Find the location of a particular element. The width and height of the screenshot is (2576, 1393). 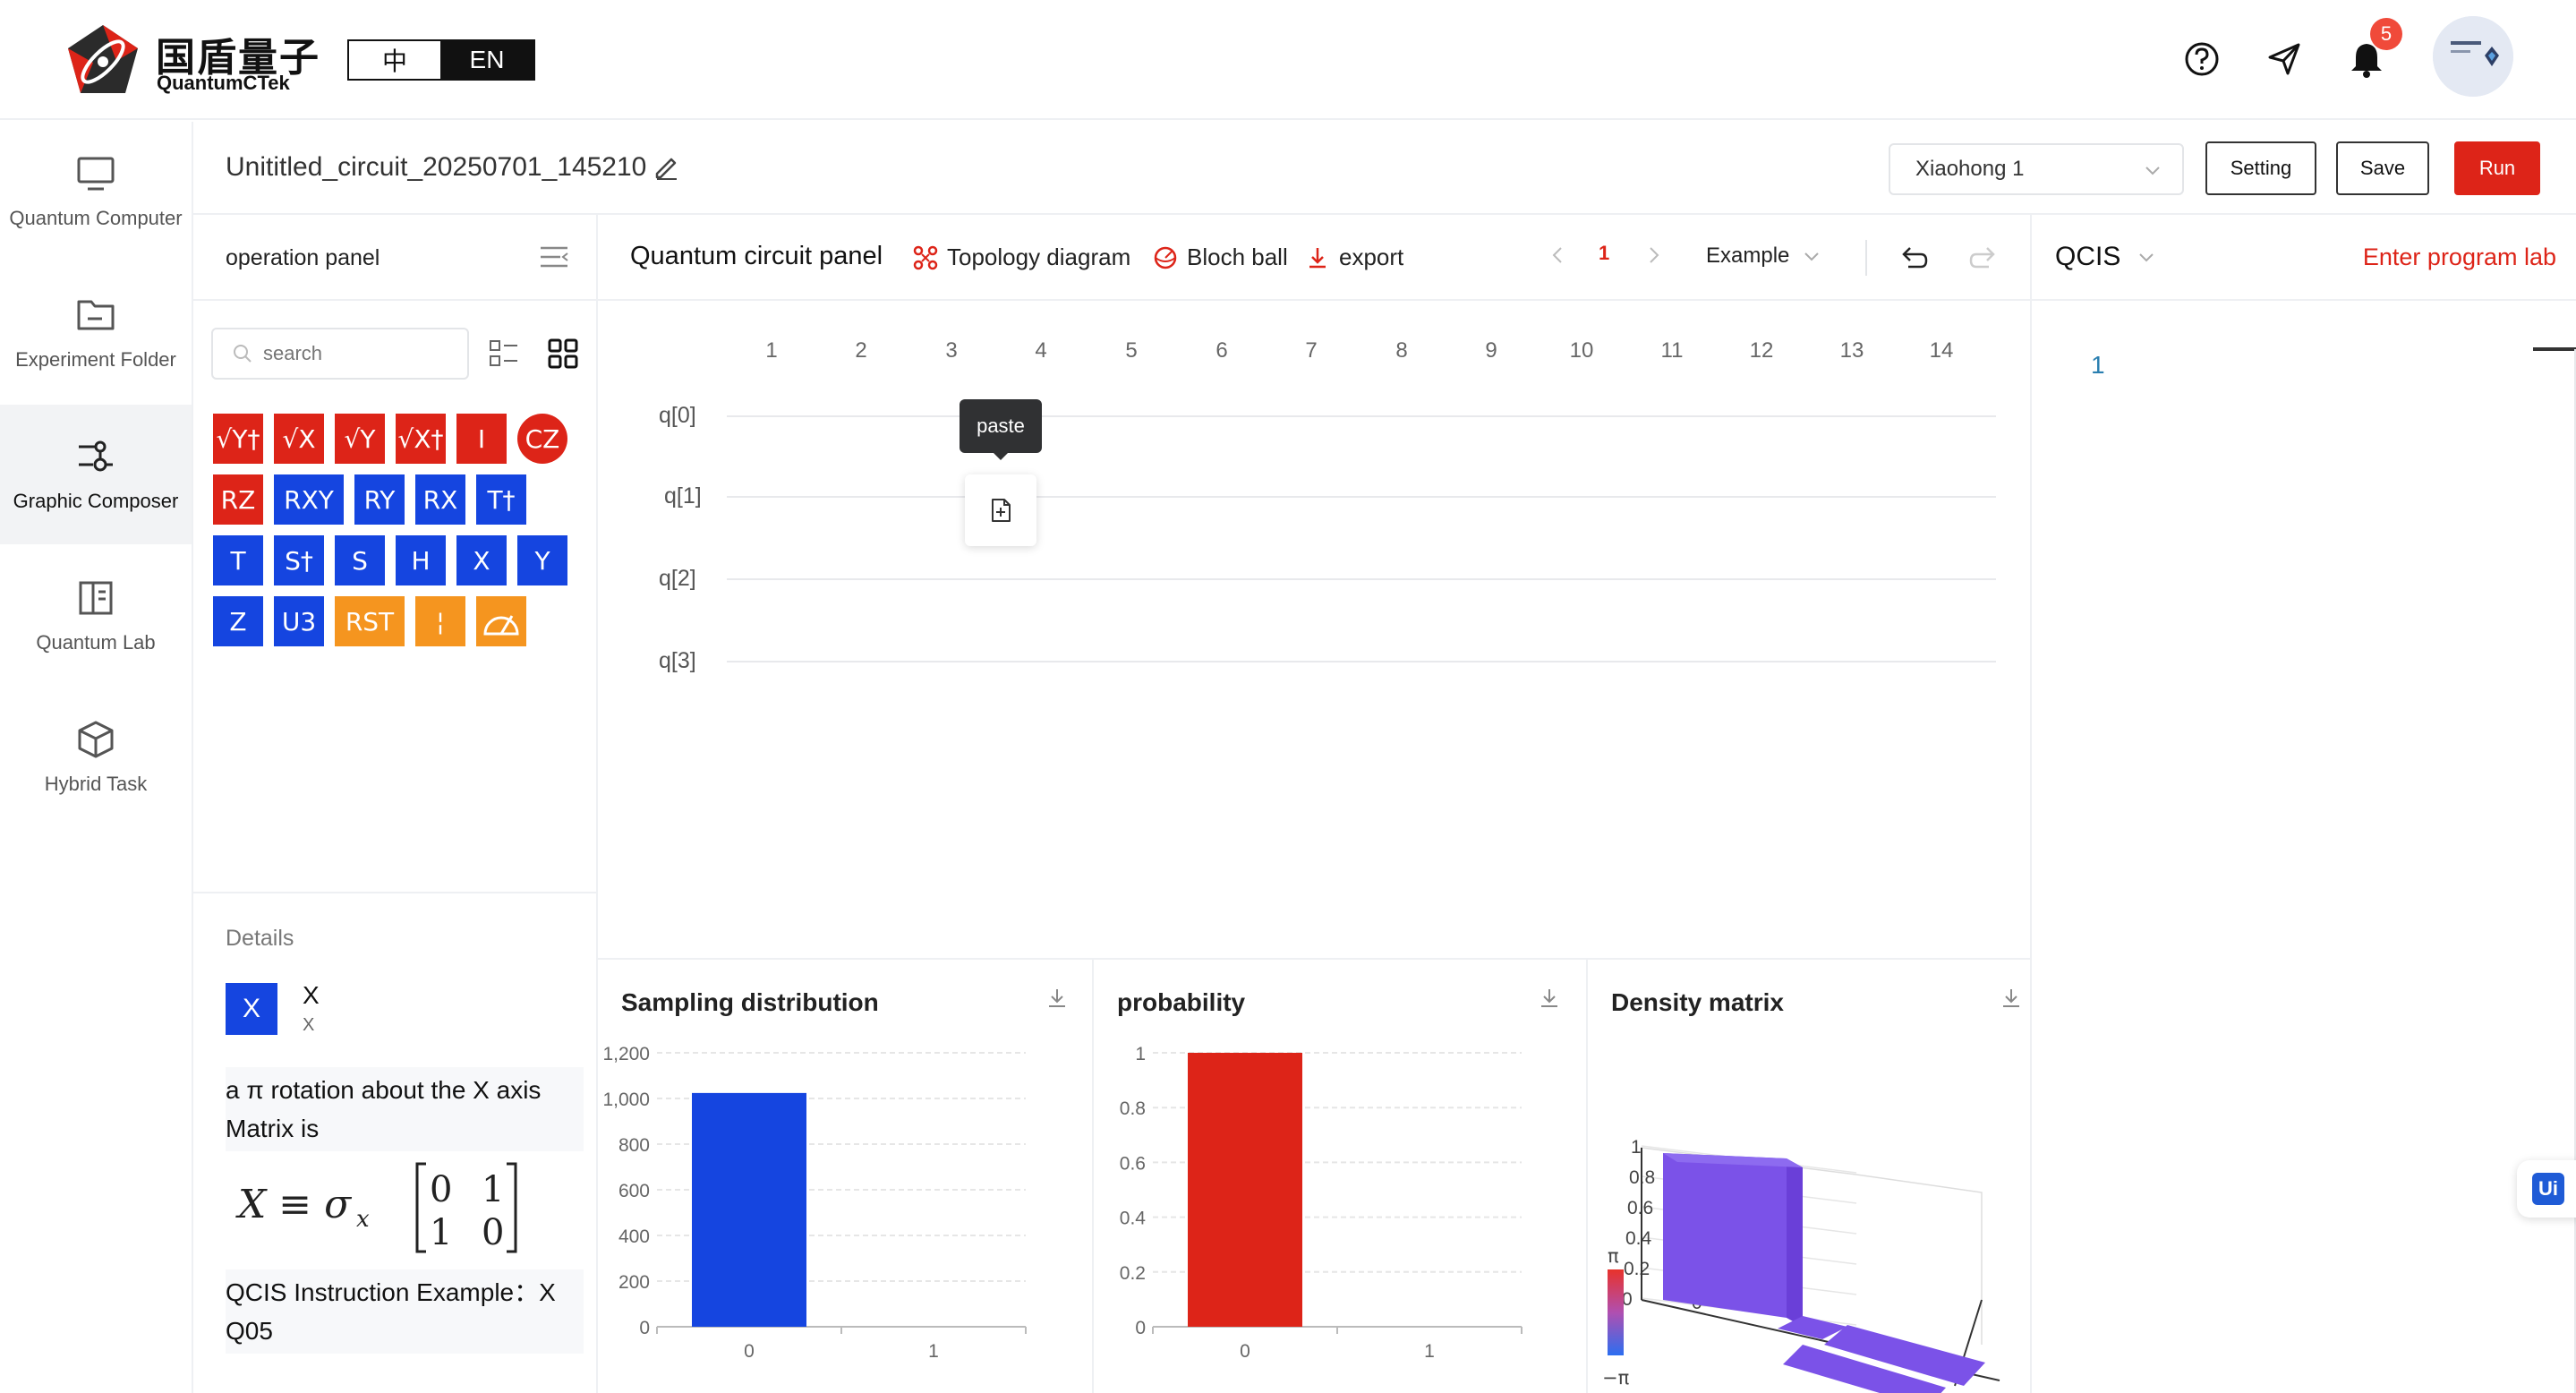

list-view-icon is located at coordinates (504, 353).